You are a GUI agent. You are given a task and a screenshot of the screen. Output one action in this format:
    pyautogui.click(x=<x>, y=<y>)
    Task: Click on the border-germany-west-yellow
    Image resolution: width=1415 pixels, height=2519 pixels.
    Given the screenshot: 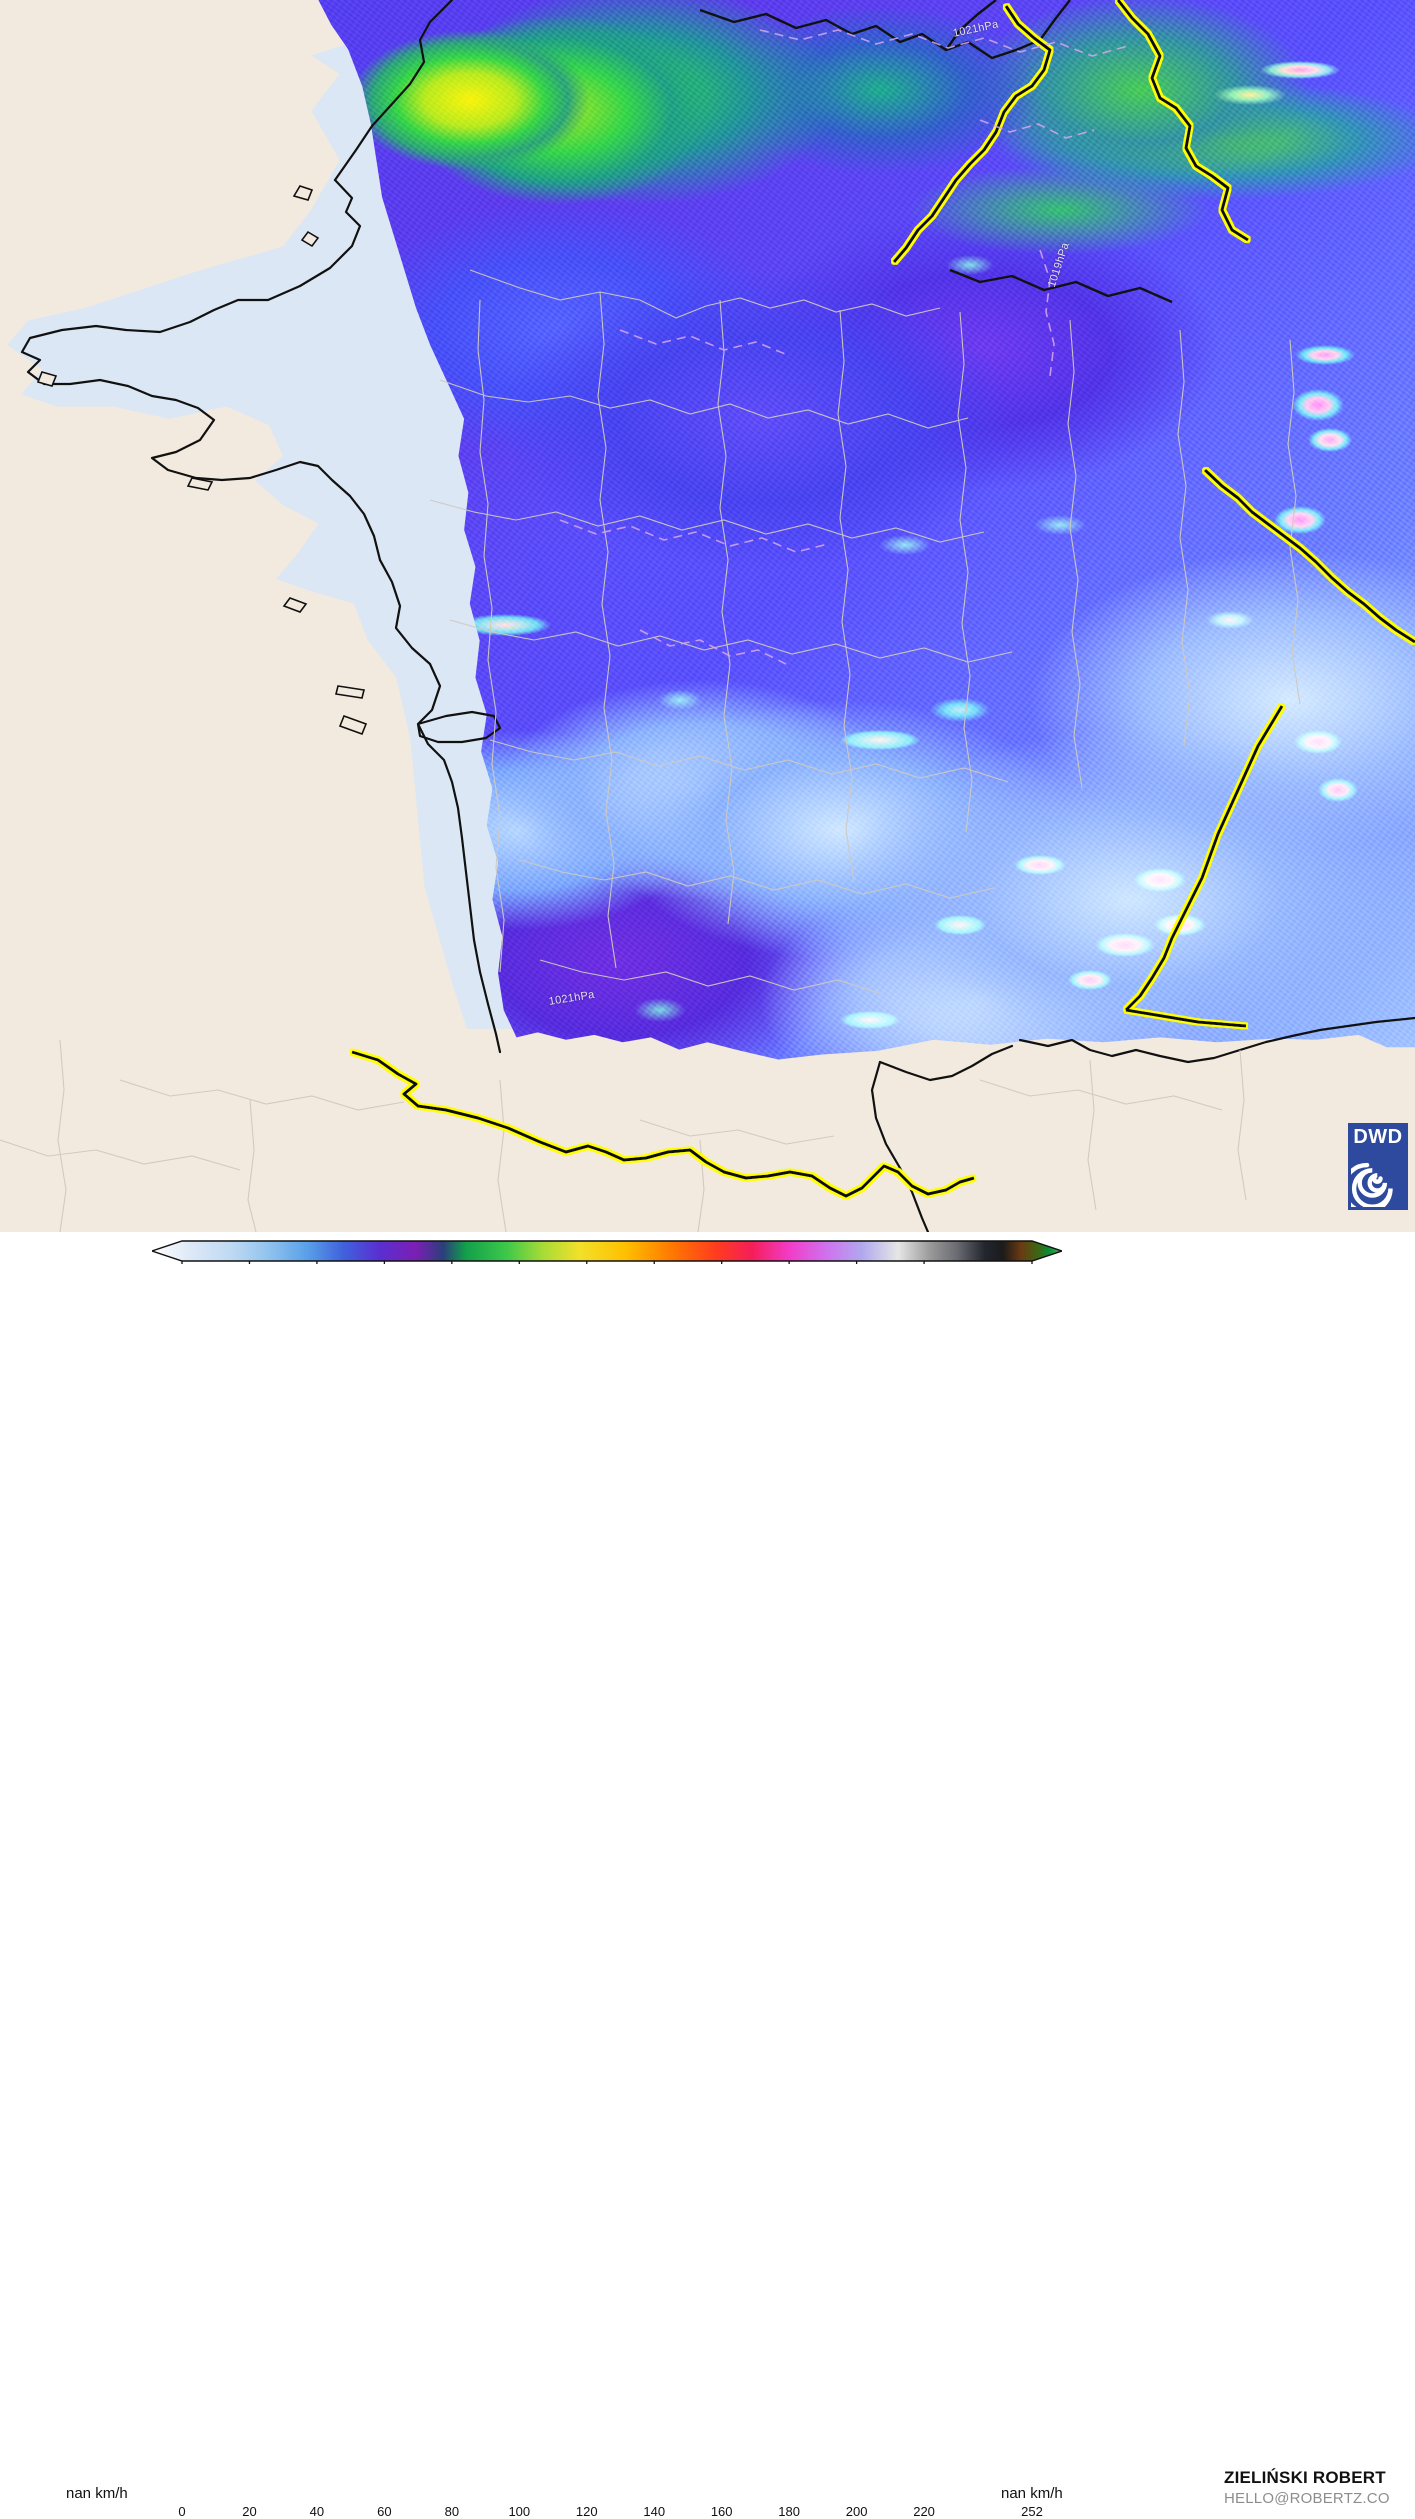 What is the action you would take?
    pyautogui.click(x=1182, y=121)
    